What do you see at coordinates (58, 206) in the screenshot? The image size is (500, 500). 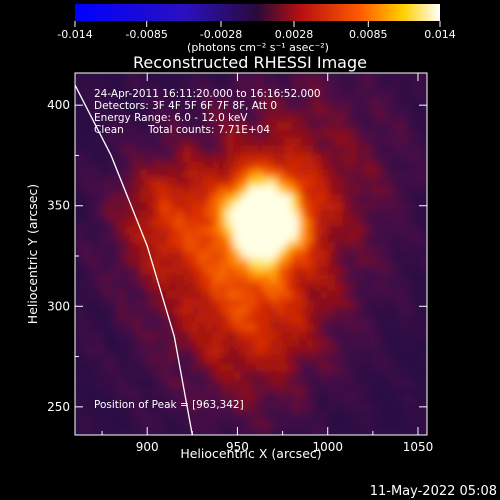 I see `y-tick-label: 350` at bounding box center [58, 206].